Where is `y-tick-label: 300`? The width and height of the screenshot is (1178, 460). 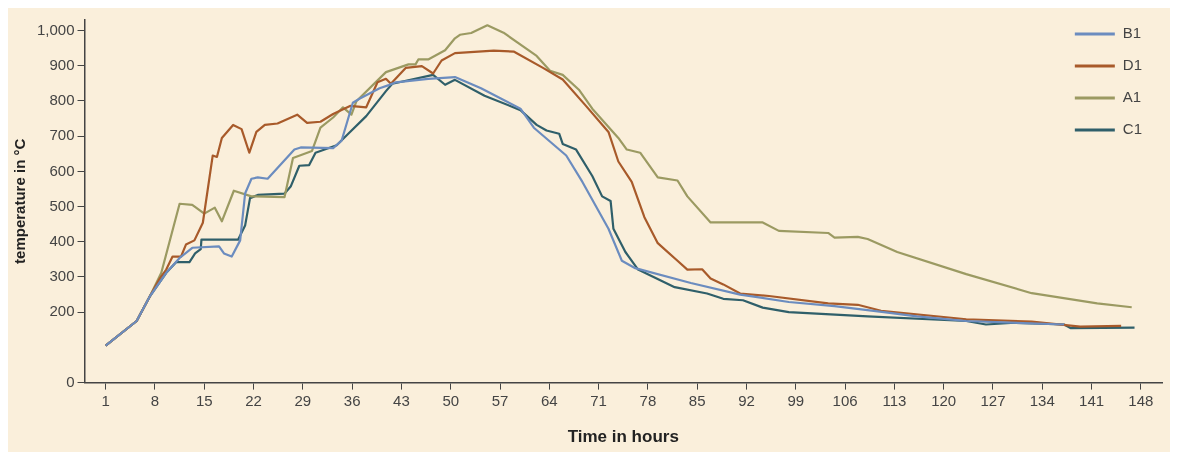 y-tick-label: 300 is located at coordinates (62, 276).